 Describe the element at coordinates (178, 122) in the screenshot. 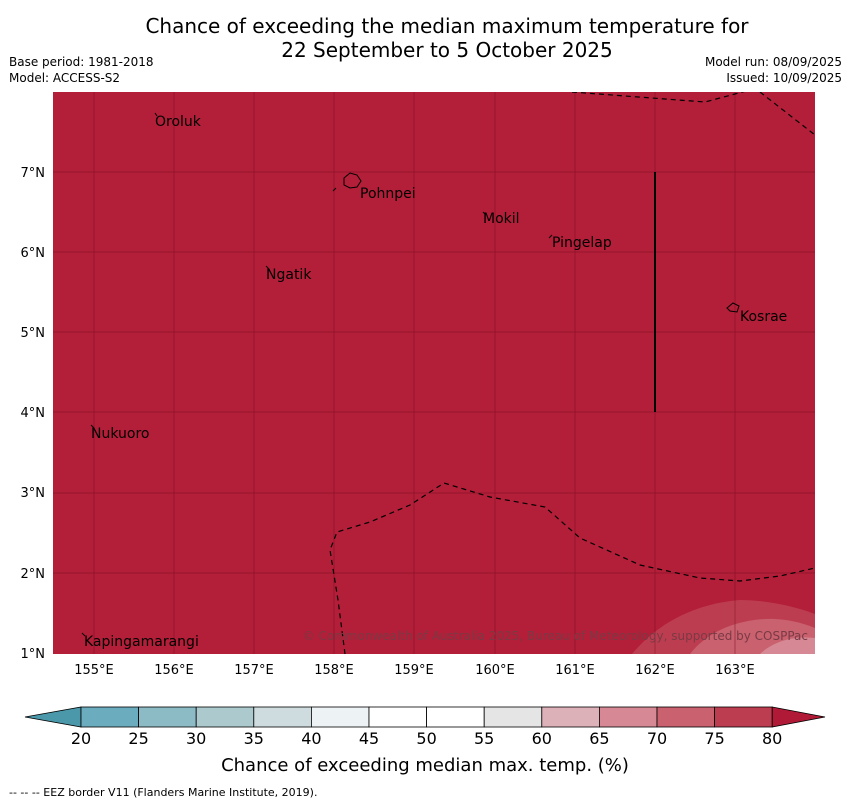

I see `place-label-oroluk: Oroluk` at that location.